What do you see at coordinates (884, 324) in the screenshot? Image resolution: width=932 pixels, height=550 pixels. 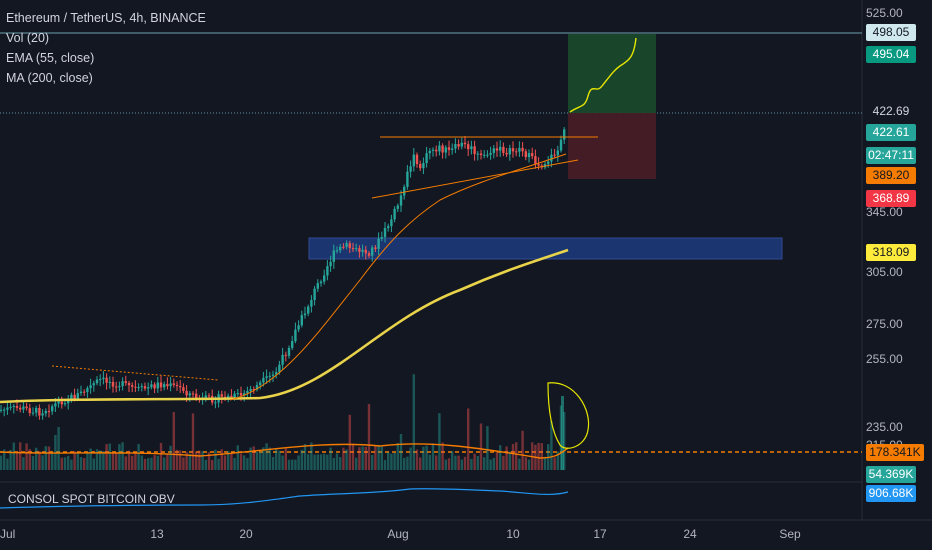 I see `price-scale-label: 275.00` at bounding box center [884, 324].